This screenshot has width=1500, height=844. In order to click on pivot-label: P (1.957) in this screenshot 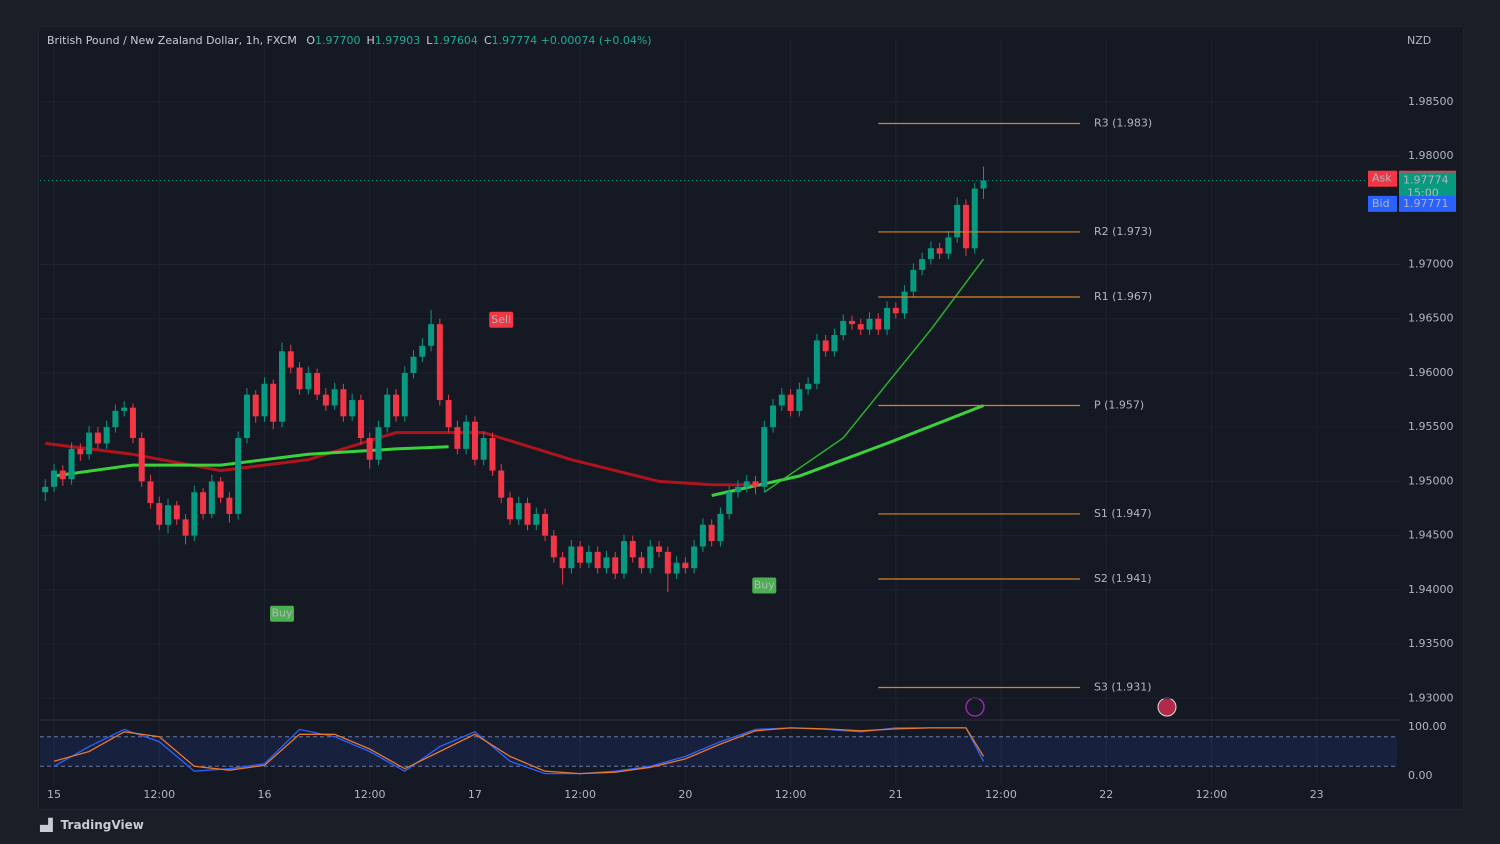, I will do `click(1119, 404)`.